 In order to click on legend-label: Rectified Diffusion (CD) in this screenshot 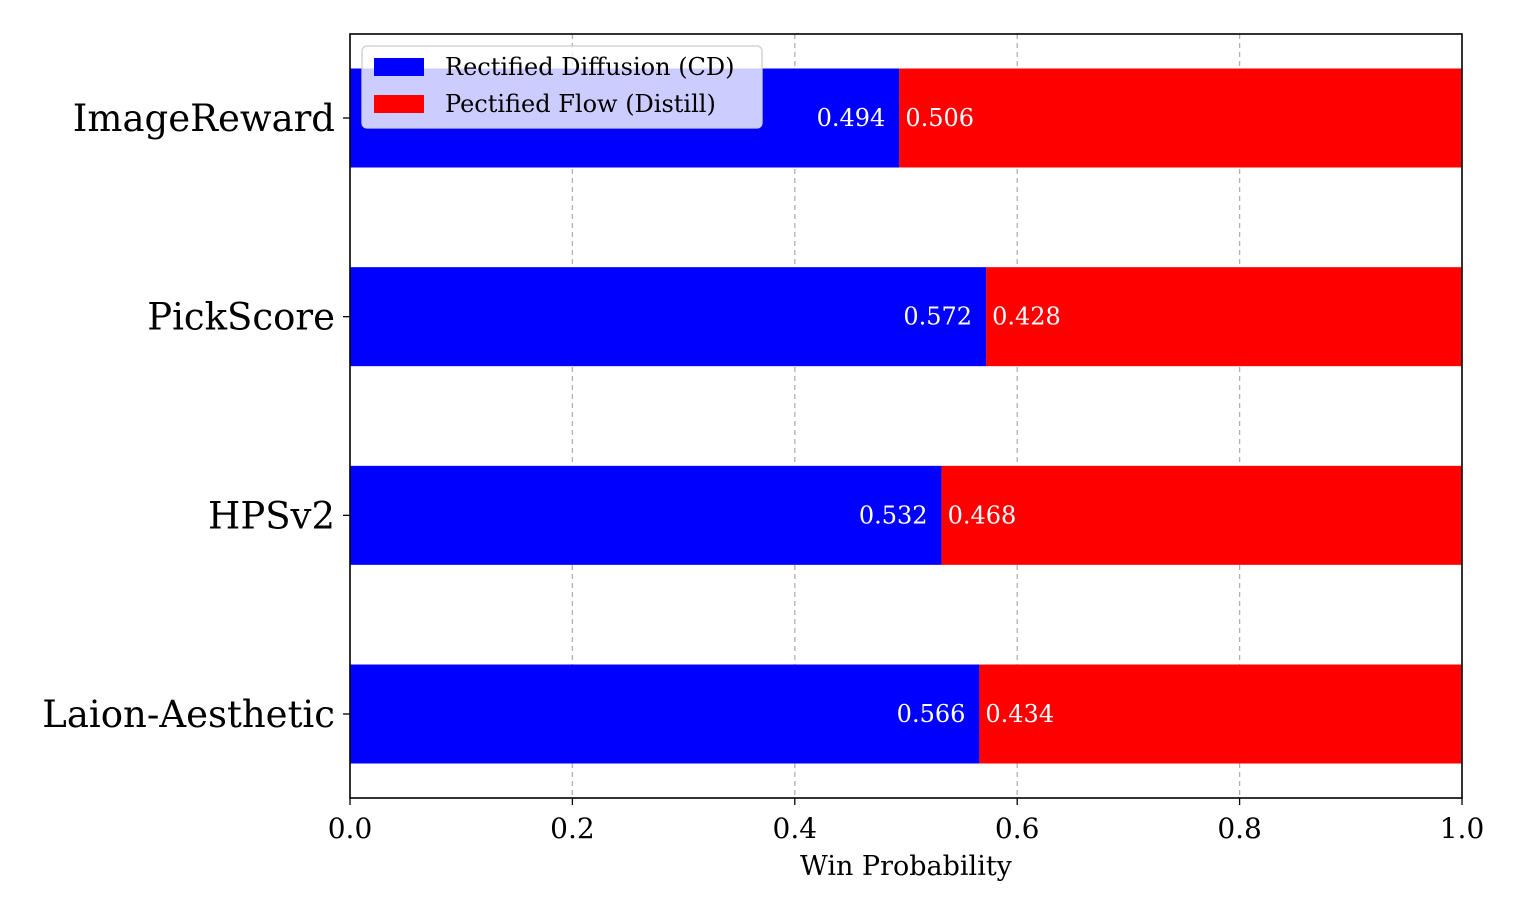, I will do `click(590, 67)`.